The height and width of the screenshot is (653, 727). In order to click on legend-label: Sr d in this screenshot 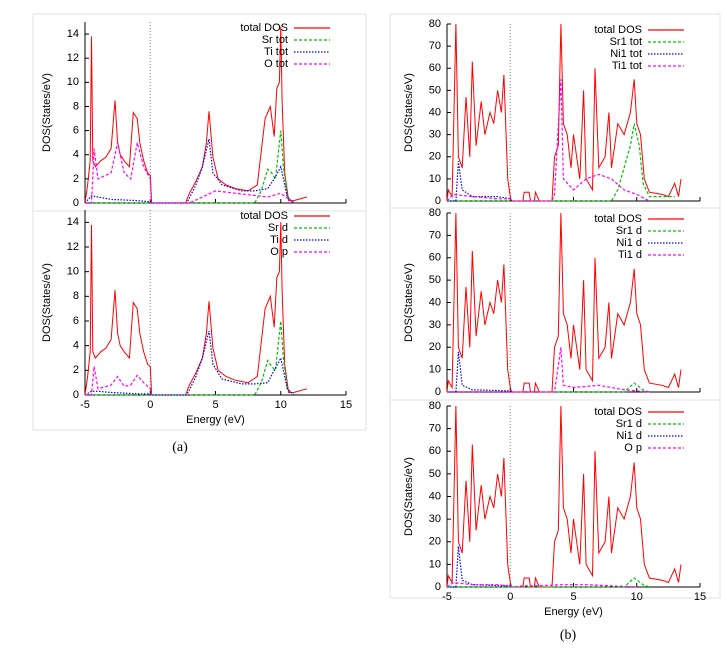, I will do `click(278, 228)`.